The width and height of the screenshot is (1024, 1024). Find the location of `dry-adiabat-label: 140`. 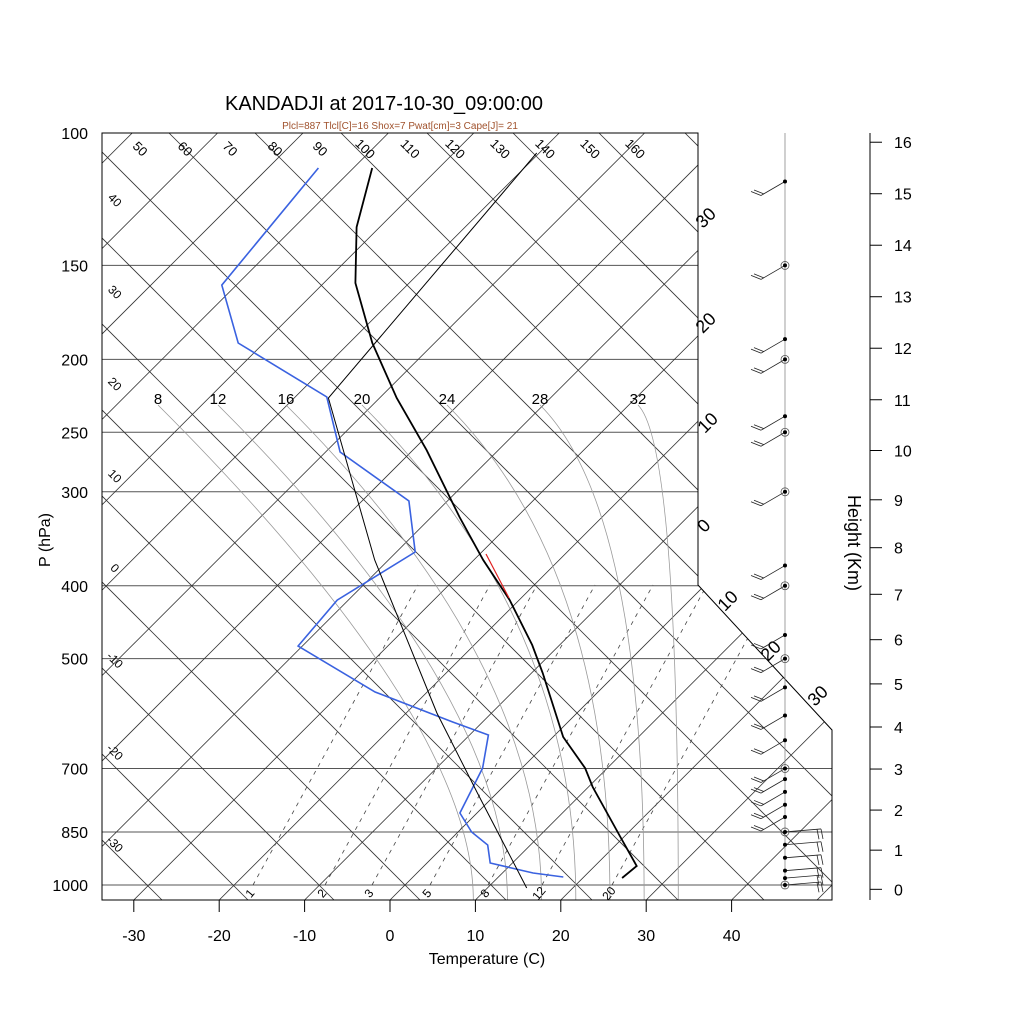

dry-adiabat-label: 140 is located at coordinates (545, 149).